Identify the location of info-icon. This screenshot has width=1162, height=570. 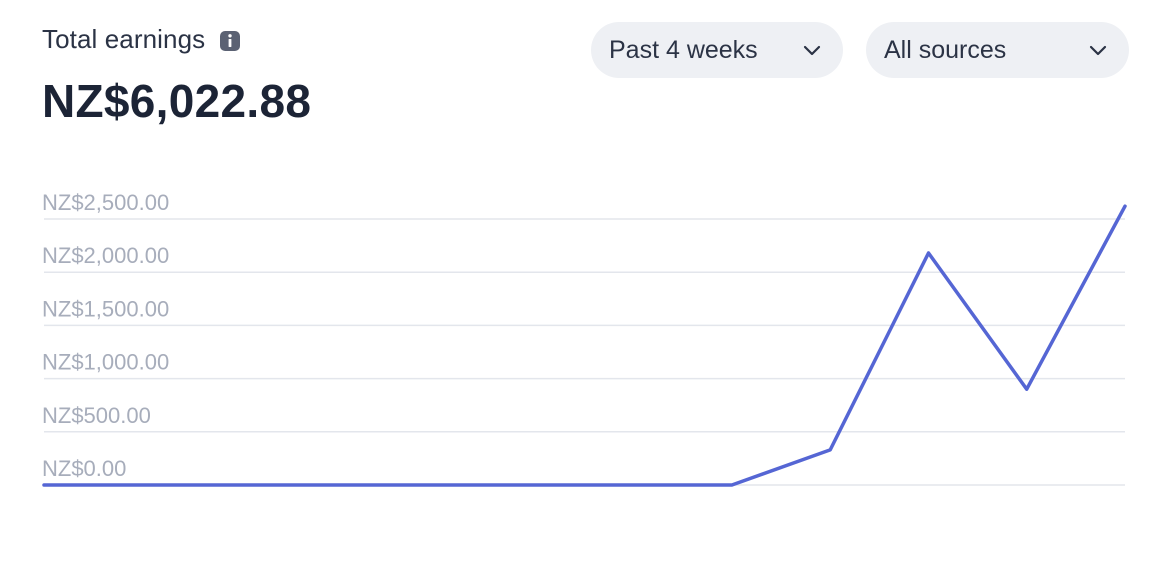
(230, 41).